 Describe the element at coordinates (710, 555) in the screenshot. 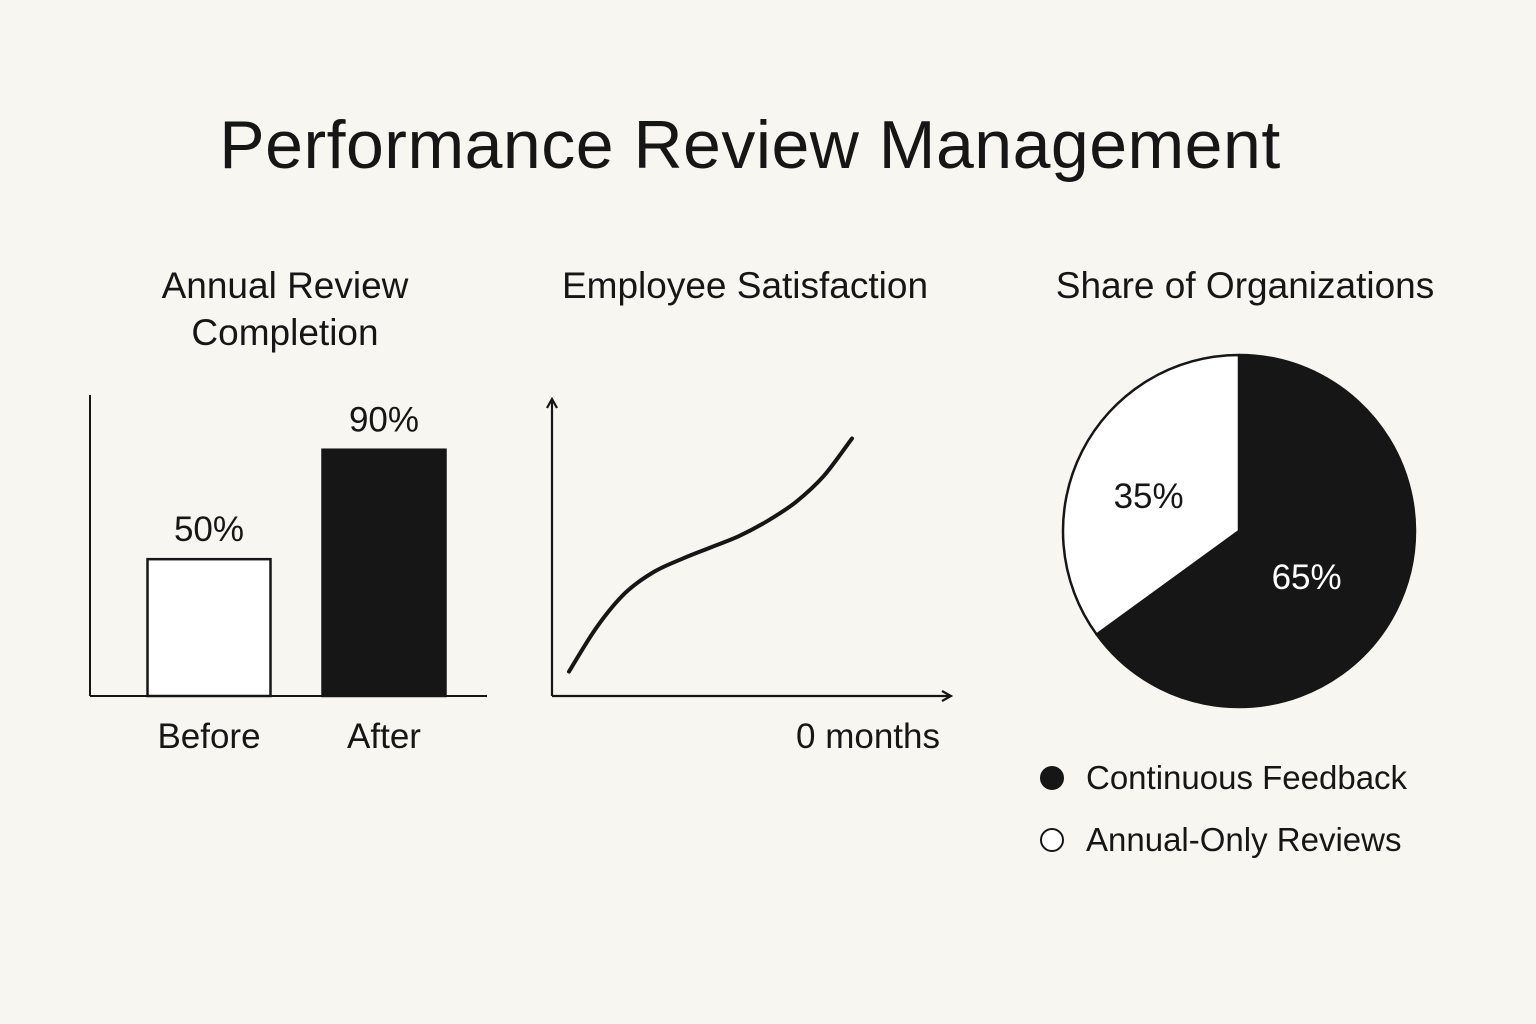

I see `satisfaction-curve` at that location.